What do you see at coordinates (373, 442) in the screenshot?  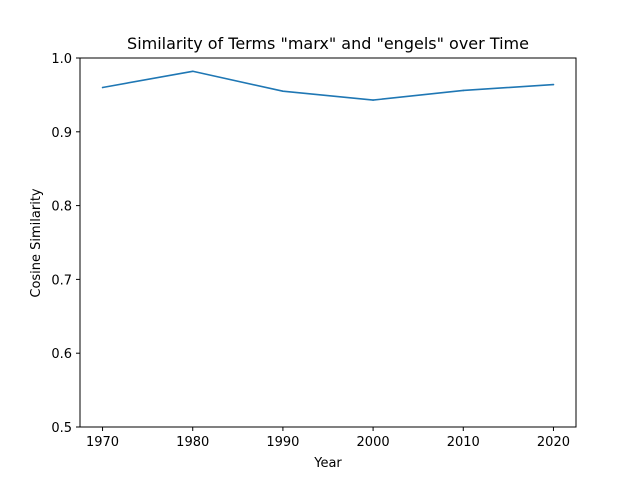 I see `x-tick-label: 2000` at bounding box center [373, 442].